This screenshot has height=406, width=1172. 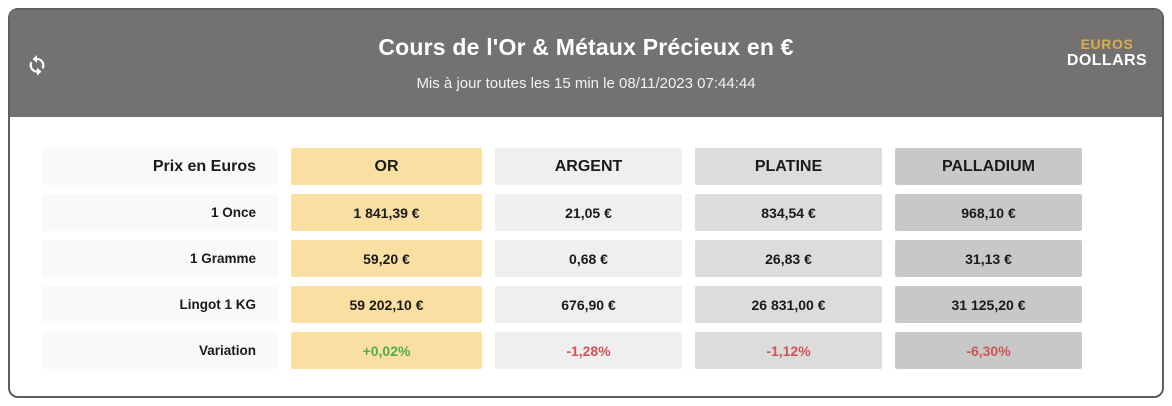 What do you see at coordinates (588, 166) in the screenshot?
I see `column-header-argent: ARGENT` at bounding box center [588, 166].